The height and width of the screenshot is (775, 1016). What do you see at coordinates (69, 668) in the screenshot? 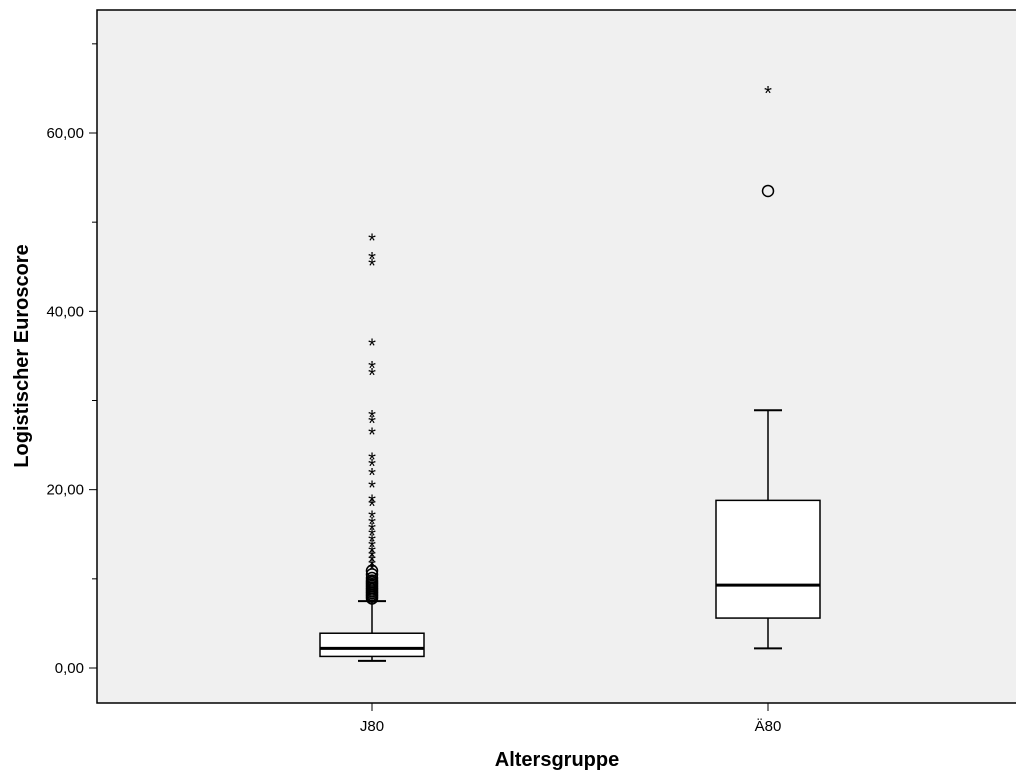
I see `y-tick-label: 0,00` at bounding box center [69, 668].